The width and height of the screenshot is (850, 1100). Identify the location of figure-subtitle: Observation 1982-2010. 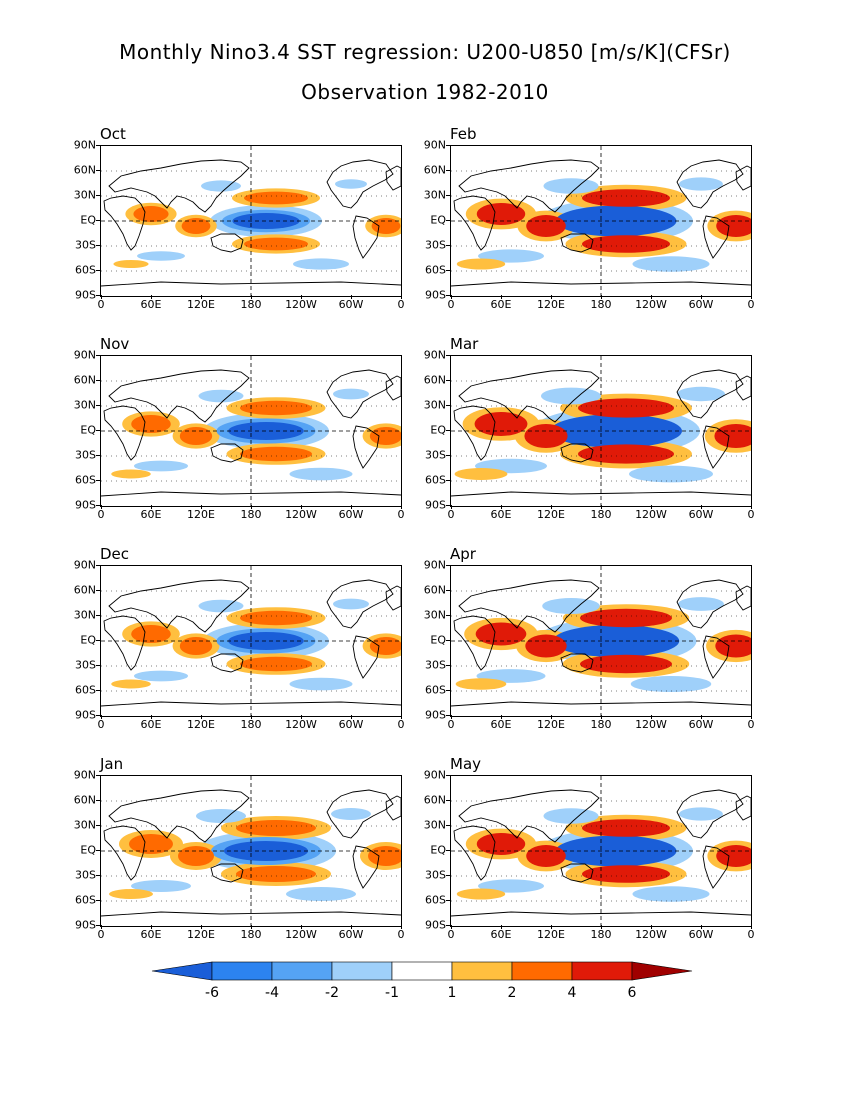
(425, 92).